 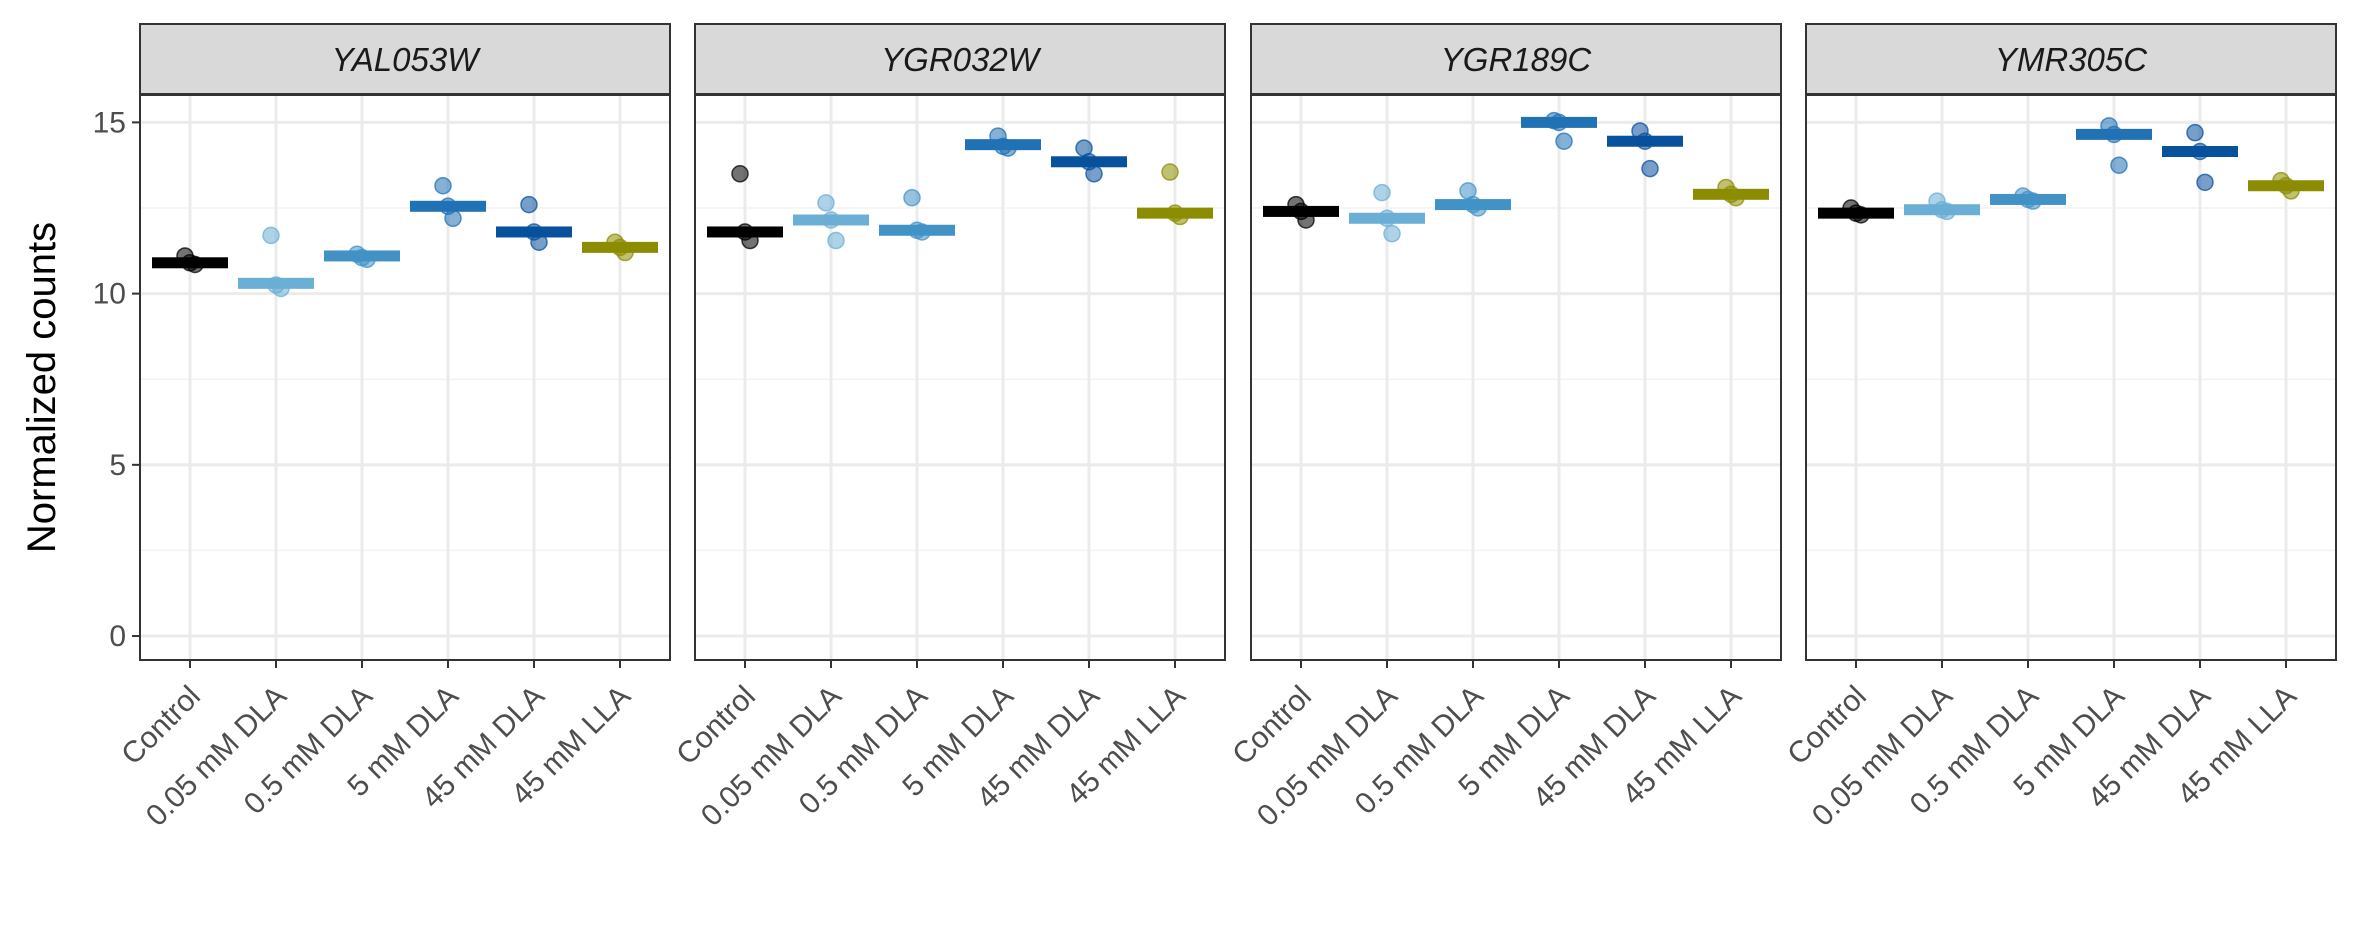 I want to click on facet-title: YGR189C, so click(x=1517, y=59).